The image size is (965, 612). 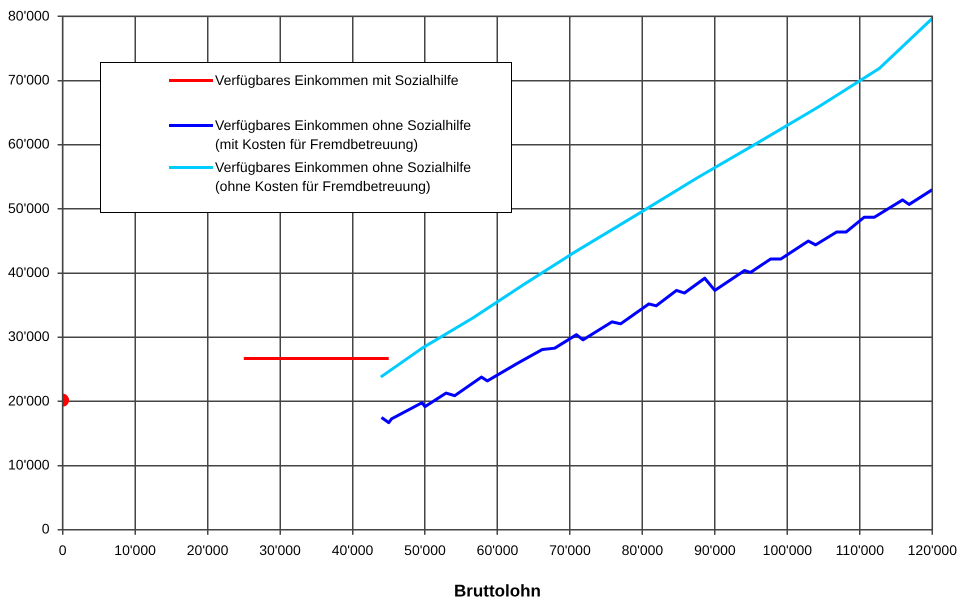 What do you see at coordinates (933, 550) in the screenshot?
I see `x-tick-label: 120'000` at bounding box center [933, 550].